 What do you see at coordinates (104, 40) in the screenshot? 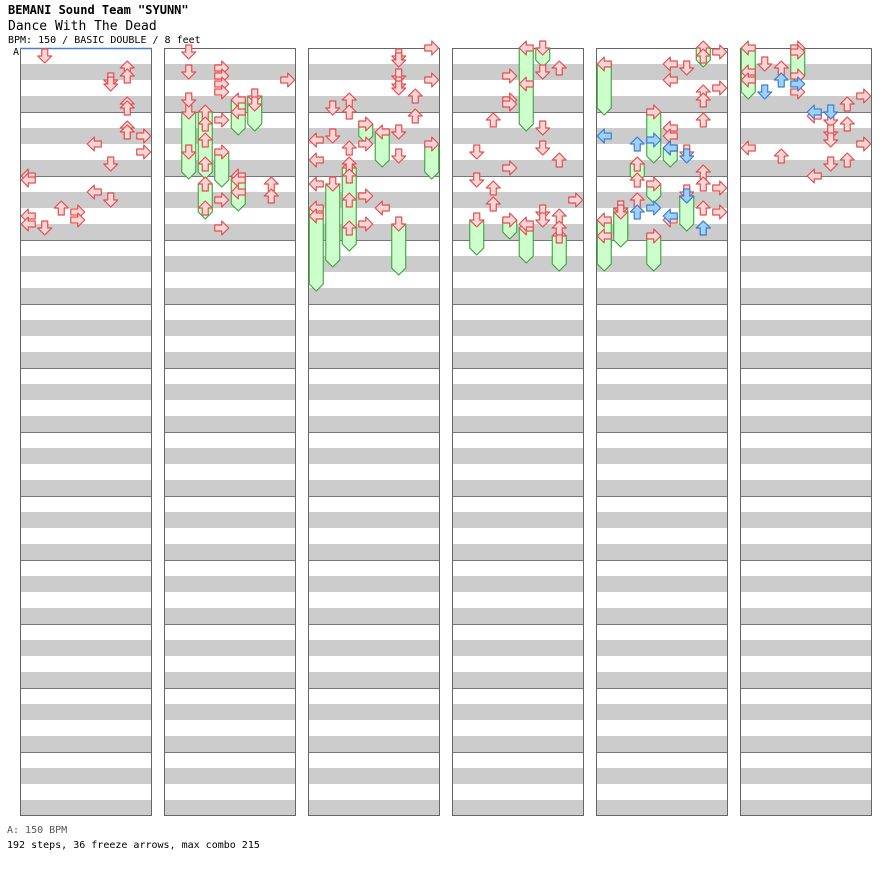
I see `chart-meta: BPM: 150 / BASIC DOUBLE / 8 feet` at bounding box center [104, 40].